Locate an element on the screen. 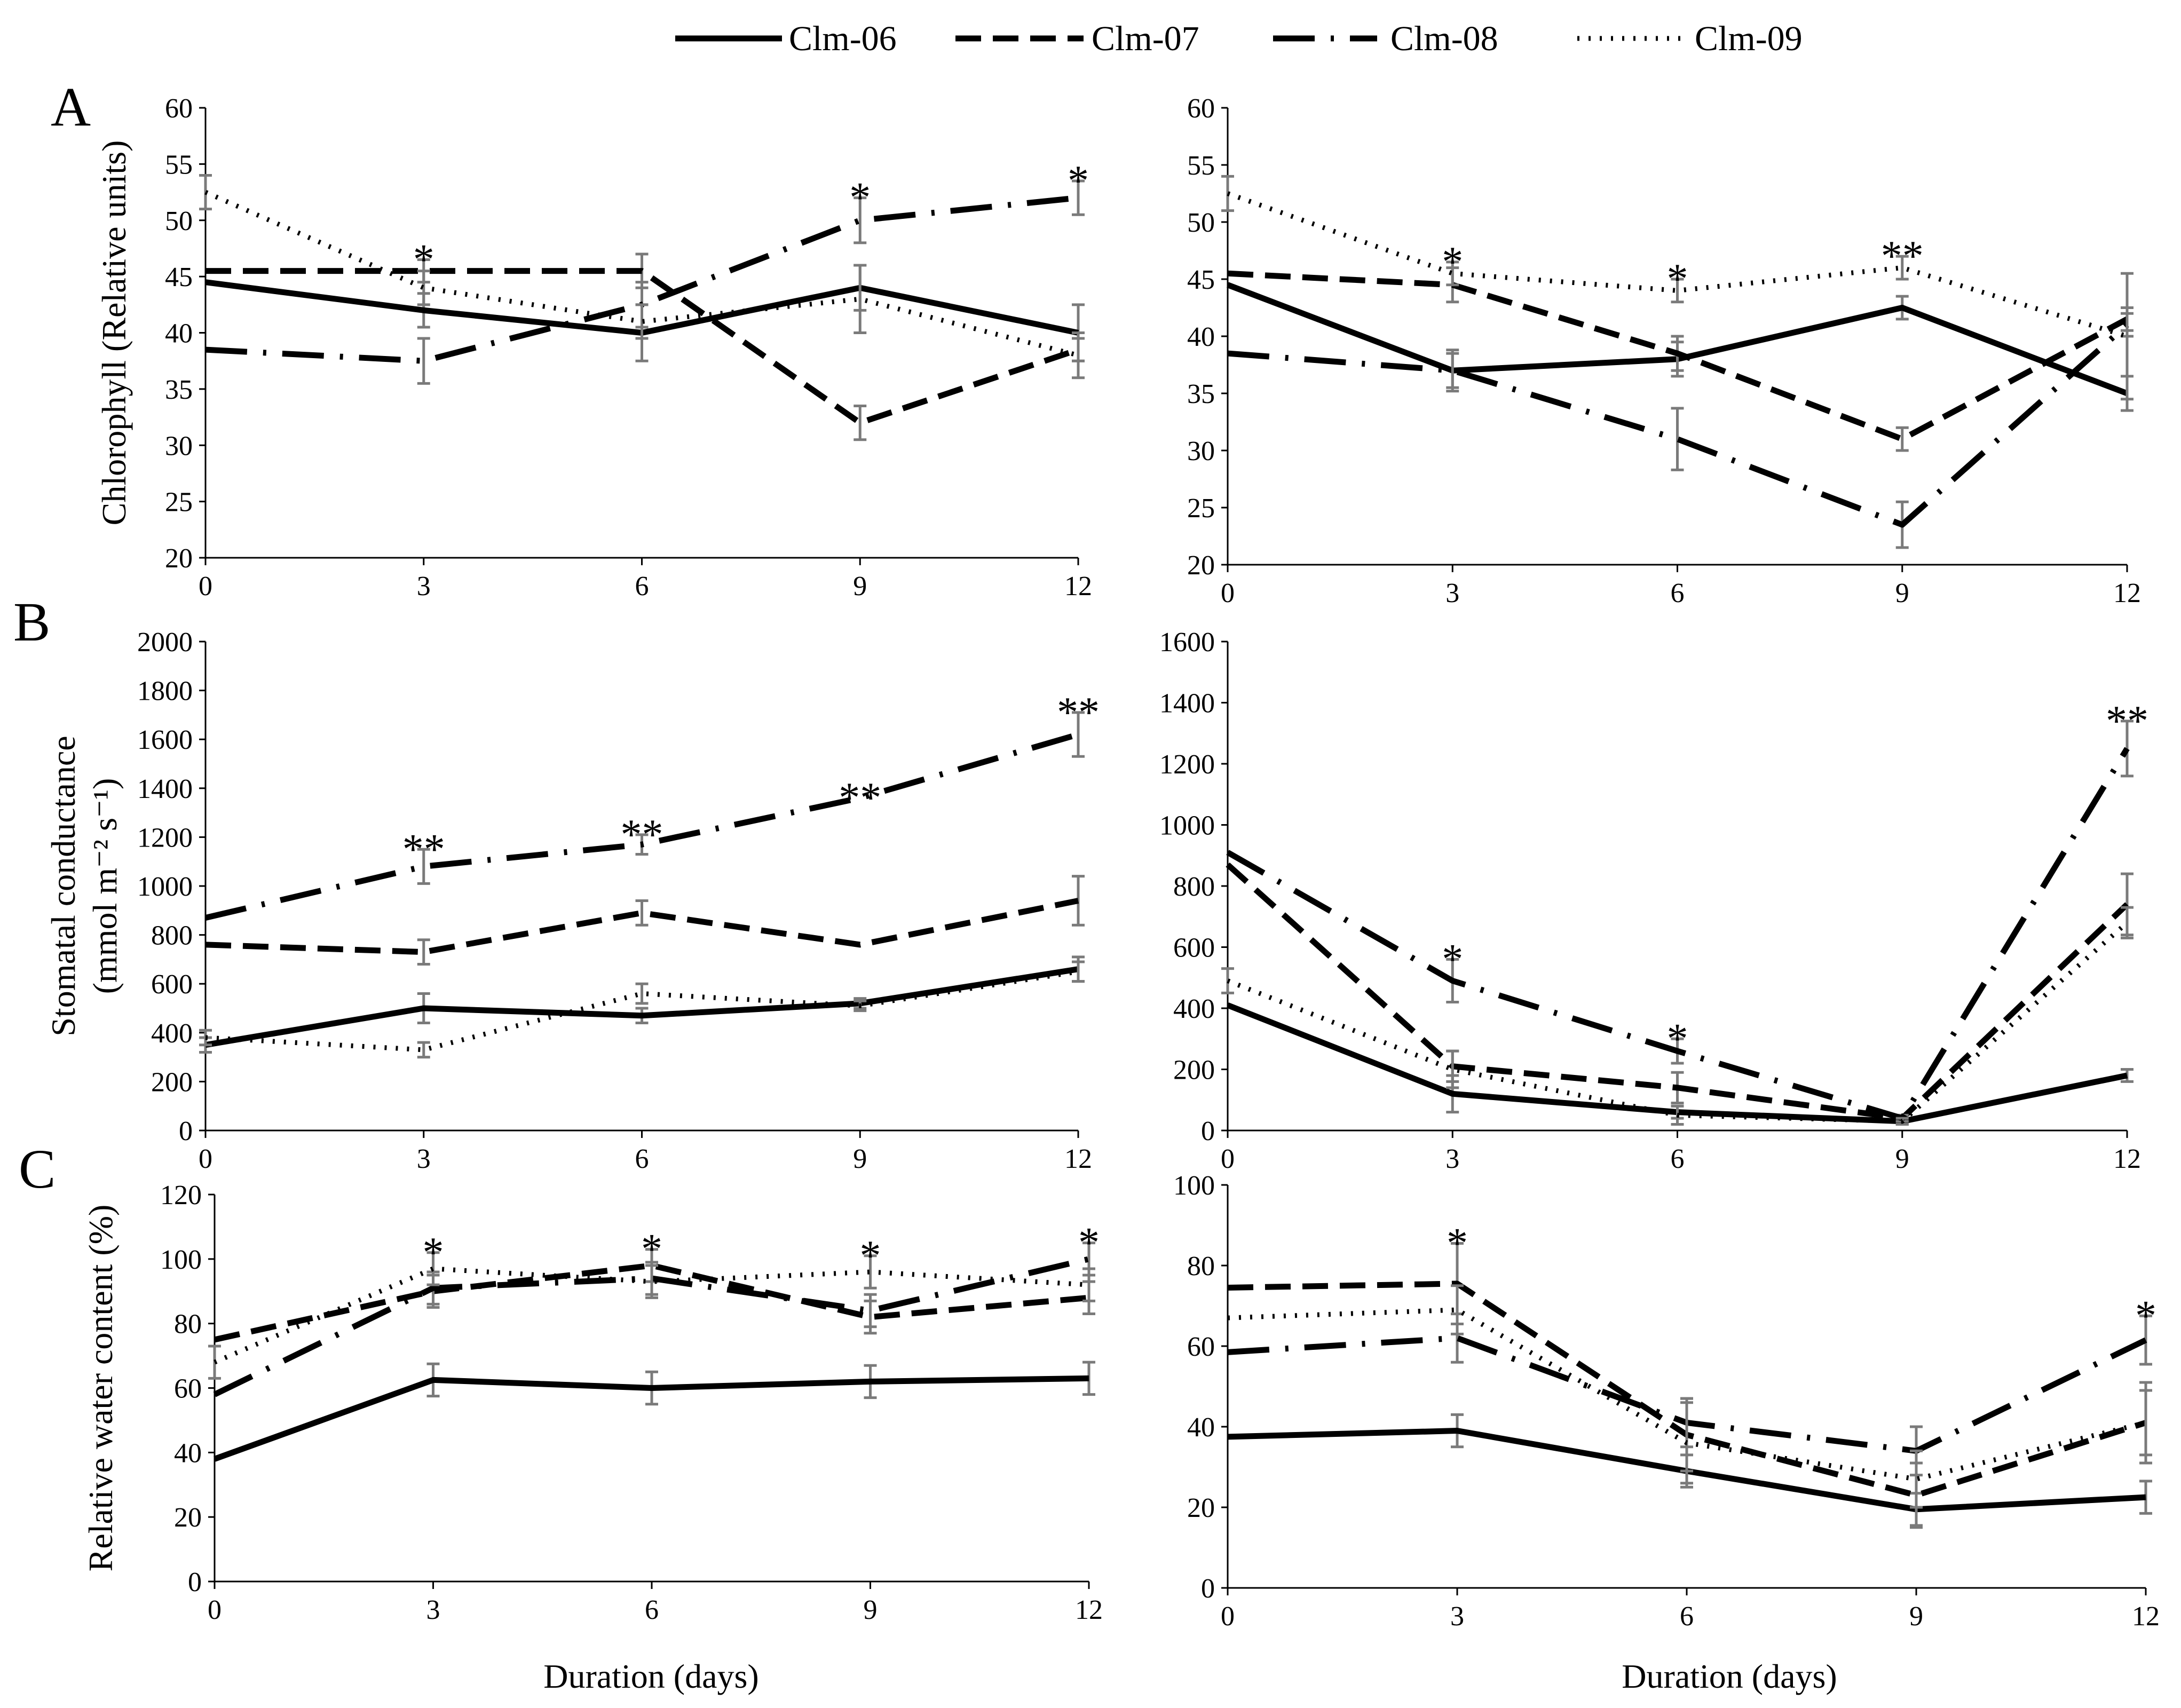 The image size is (2181, 1708). y-tick-label: 1800 is located at coordinates (165, 691).